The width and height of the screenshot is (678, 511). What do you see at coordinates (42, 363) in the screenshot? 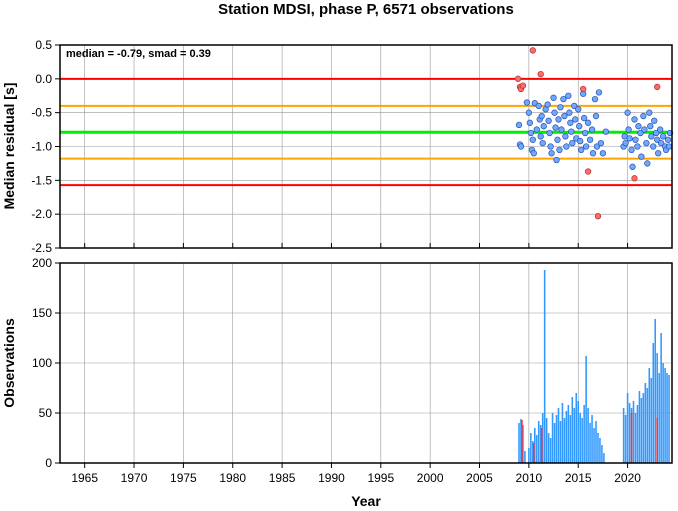
I see `observations-y-tick-label: 100` at bounding box center [42, 363].